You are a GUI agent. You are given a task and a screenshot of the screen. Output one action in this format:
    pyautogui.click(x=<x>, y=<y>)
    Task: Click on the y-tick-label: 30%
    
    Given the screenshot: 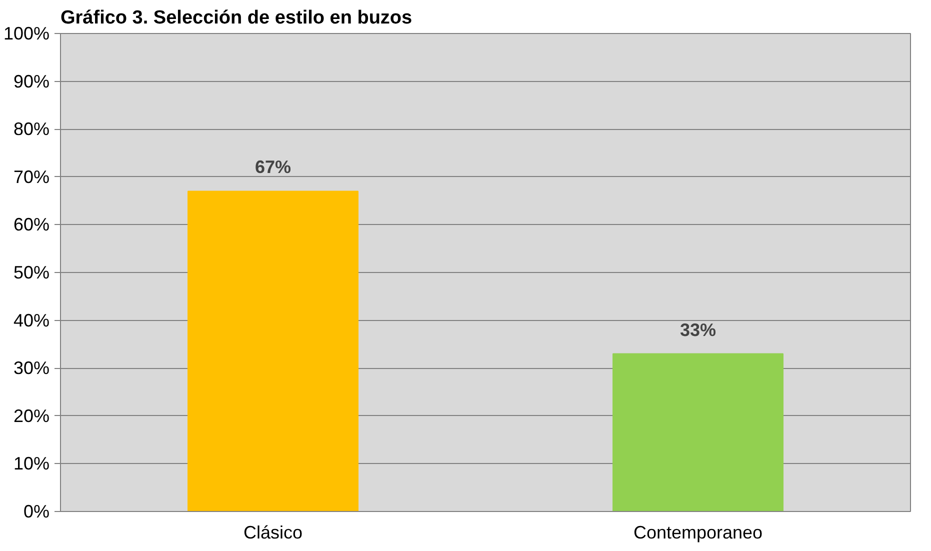 What is the action you would take?
    pyautogui.click(x=31, y=368)
    